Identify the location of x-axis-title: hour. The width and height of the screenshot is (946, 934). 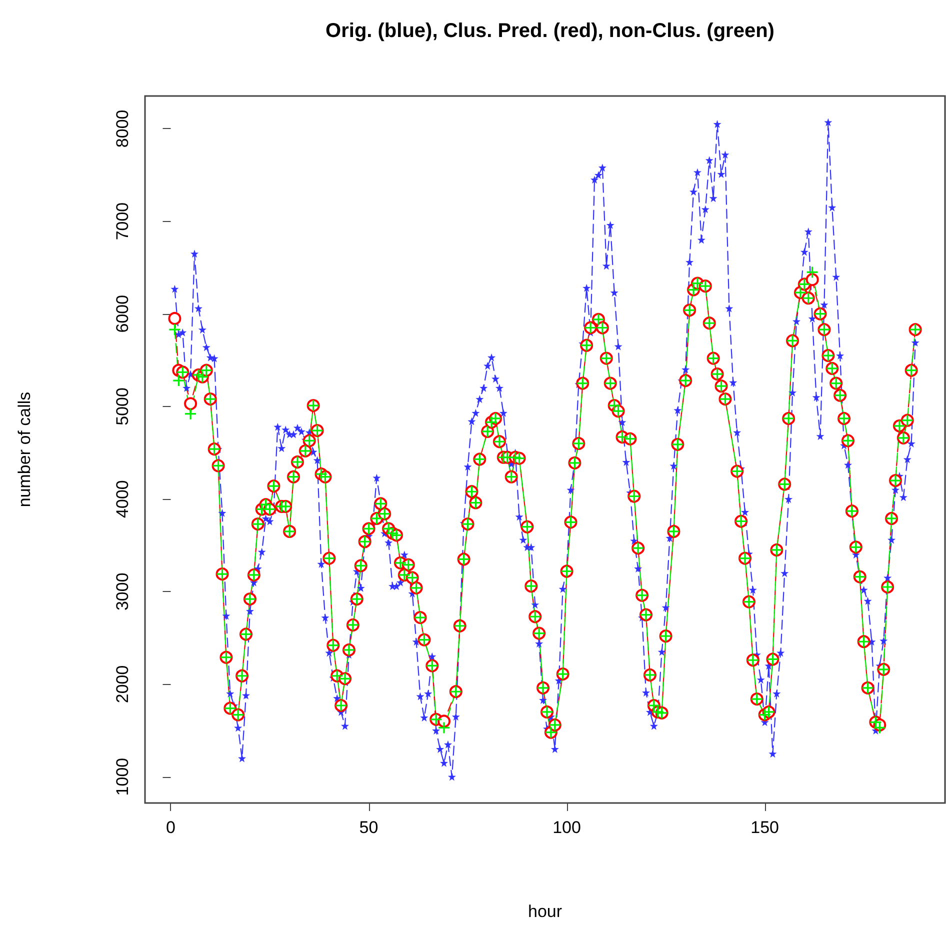
(545, 911).